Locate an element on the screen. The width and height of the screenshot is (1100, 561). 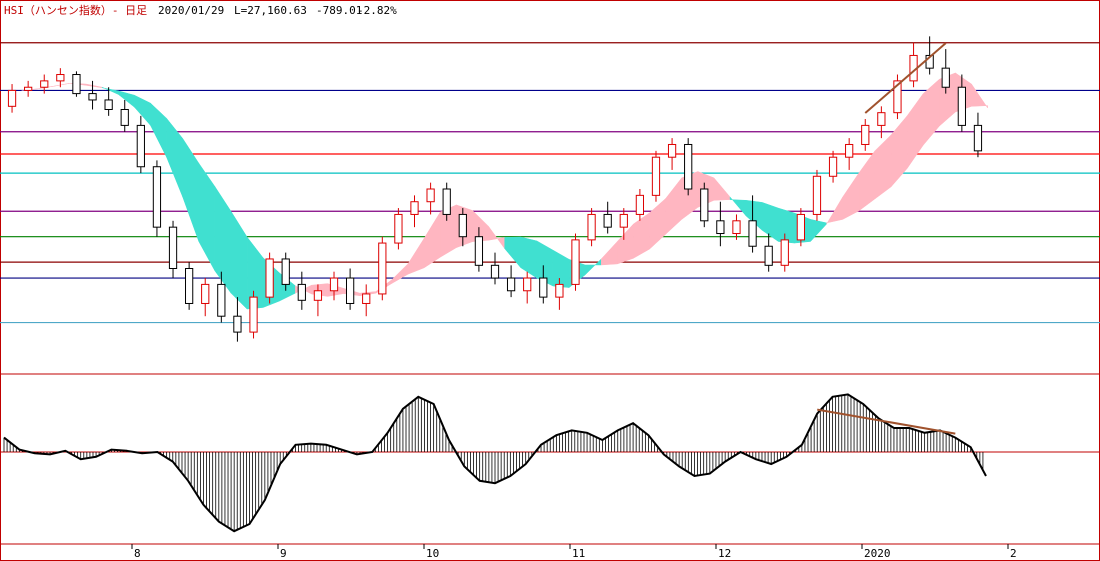
x-tick-label-3: 11 is located at coordinates (578, 553).